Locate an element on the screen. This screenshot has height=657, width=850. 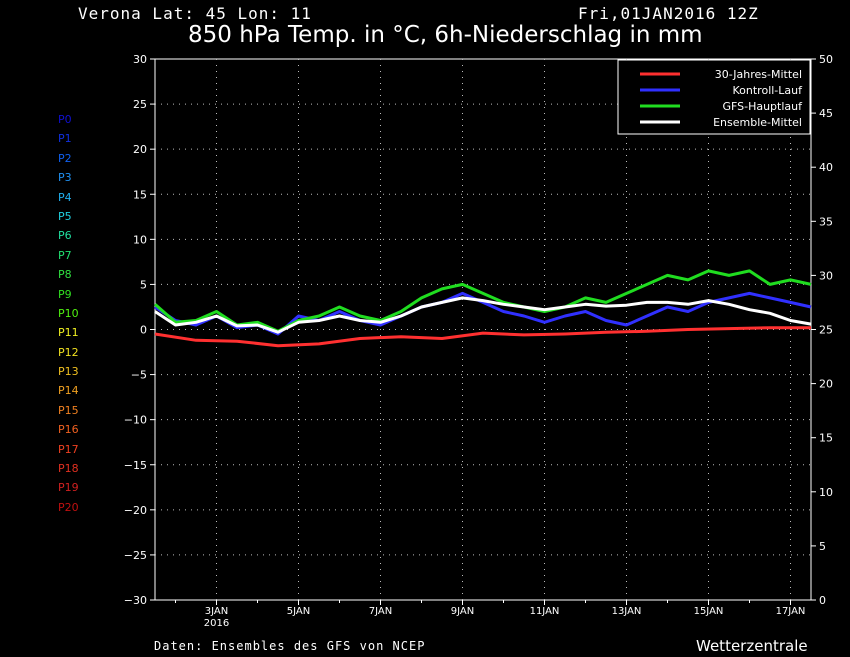
member-label-p15: P15 is located at coordinates (68, 410).